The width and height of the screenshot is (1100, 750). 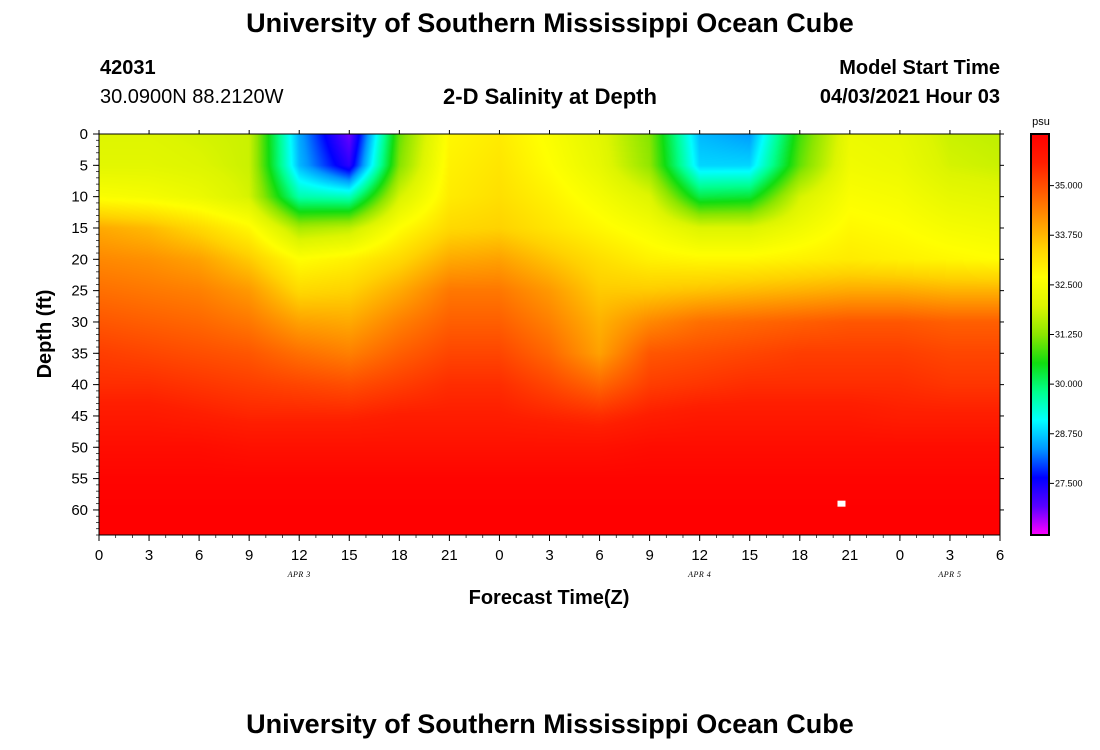 What do you see at coordinates (1069, 483) in the screenshot?
I see `colorbar-tick-label: 27.500` at bounding box center [1069, 483].